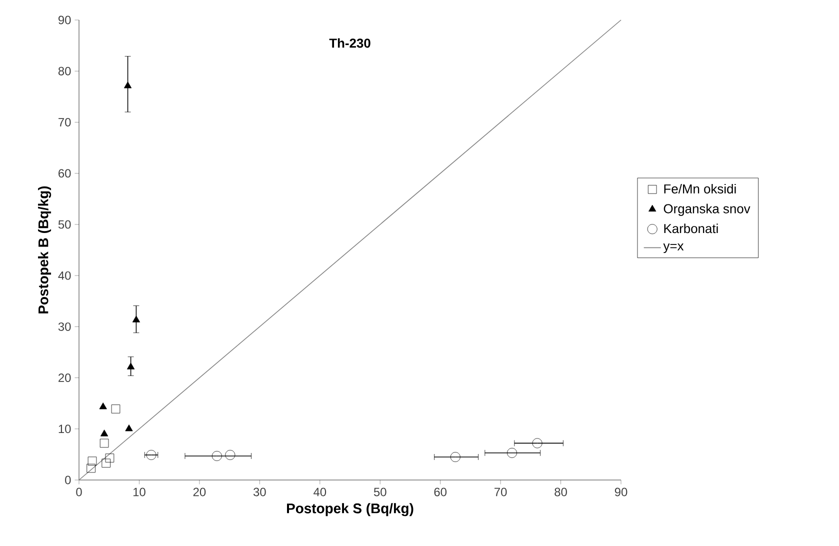 The image size is (839, 546). I want to click on y-tick-label: 60, so click(64, 173).